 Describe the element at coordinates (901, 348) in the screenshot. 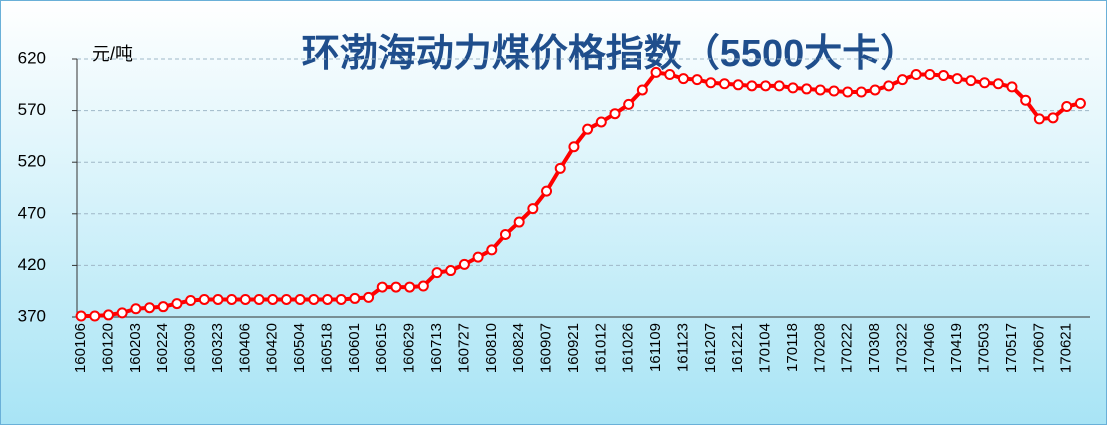

I see `x-tick-label: 170322` at that location.